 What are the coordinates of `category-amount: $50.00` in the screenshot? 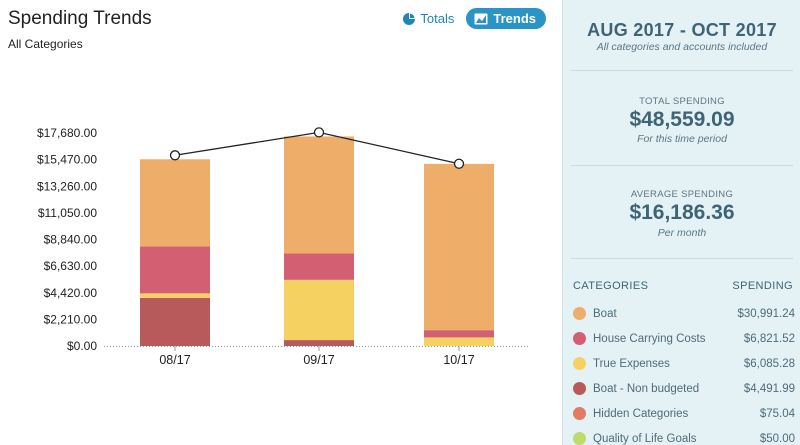 It's located at (777, 438).